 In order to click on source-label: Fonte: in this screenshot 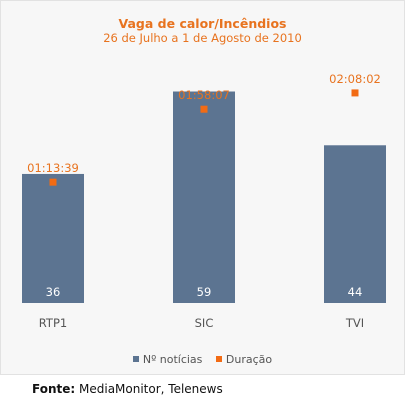, I will do `click(54, 389)`.